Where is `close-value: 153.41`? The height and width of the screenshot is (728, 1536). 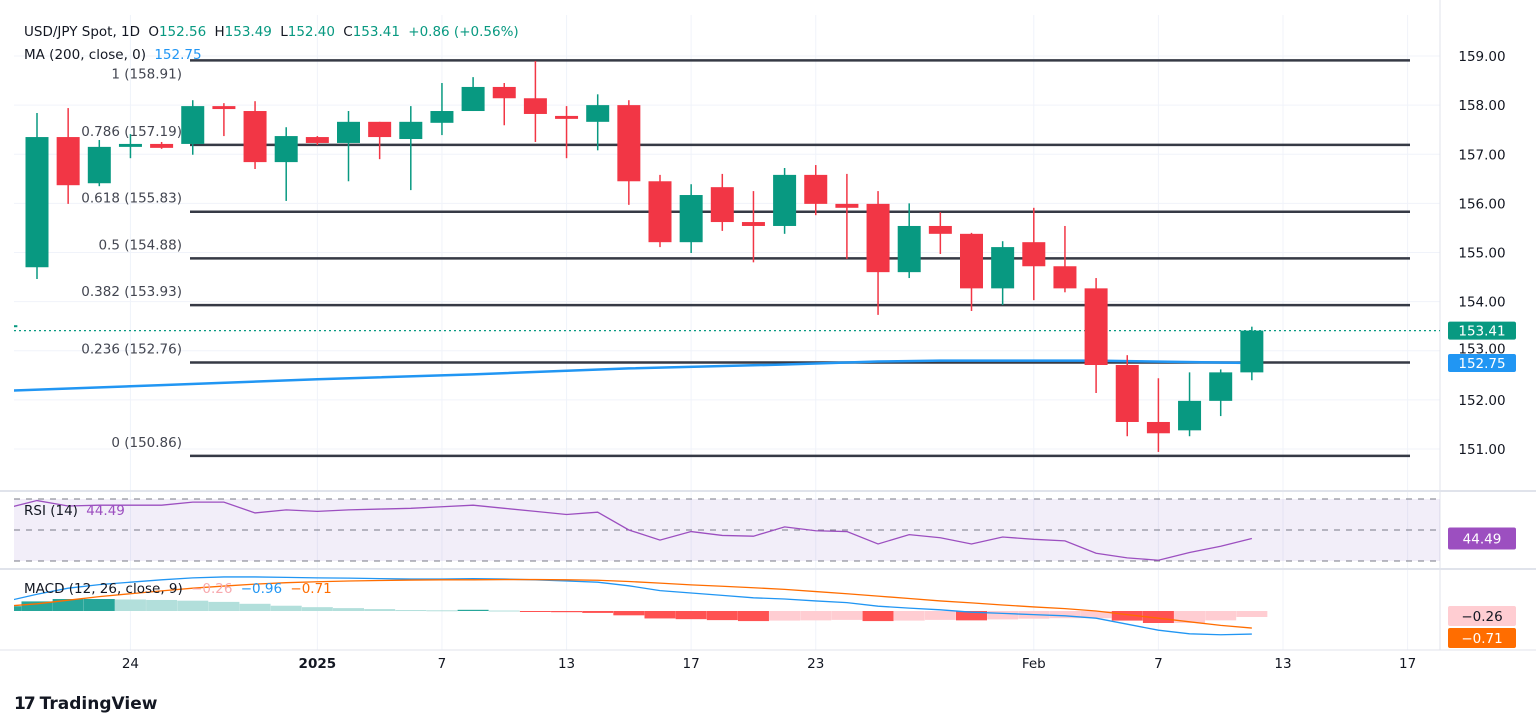 close-value: 153.41 is located at coordinates (376, 32).